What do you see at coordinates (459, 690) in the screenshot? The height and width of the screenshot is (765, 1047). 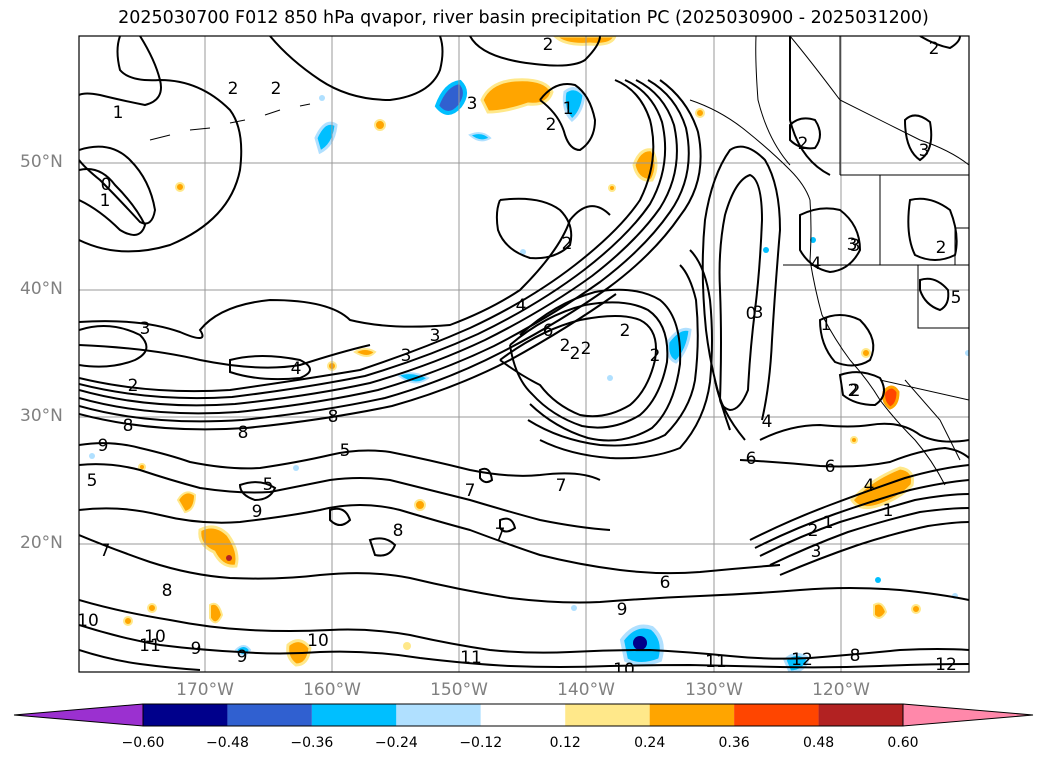 I see `lon-label-150w: 150°W` at bounding box center [459, 690].